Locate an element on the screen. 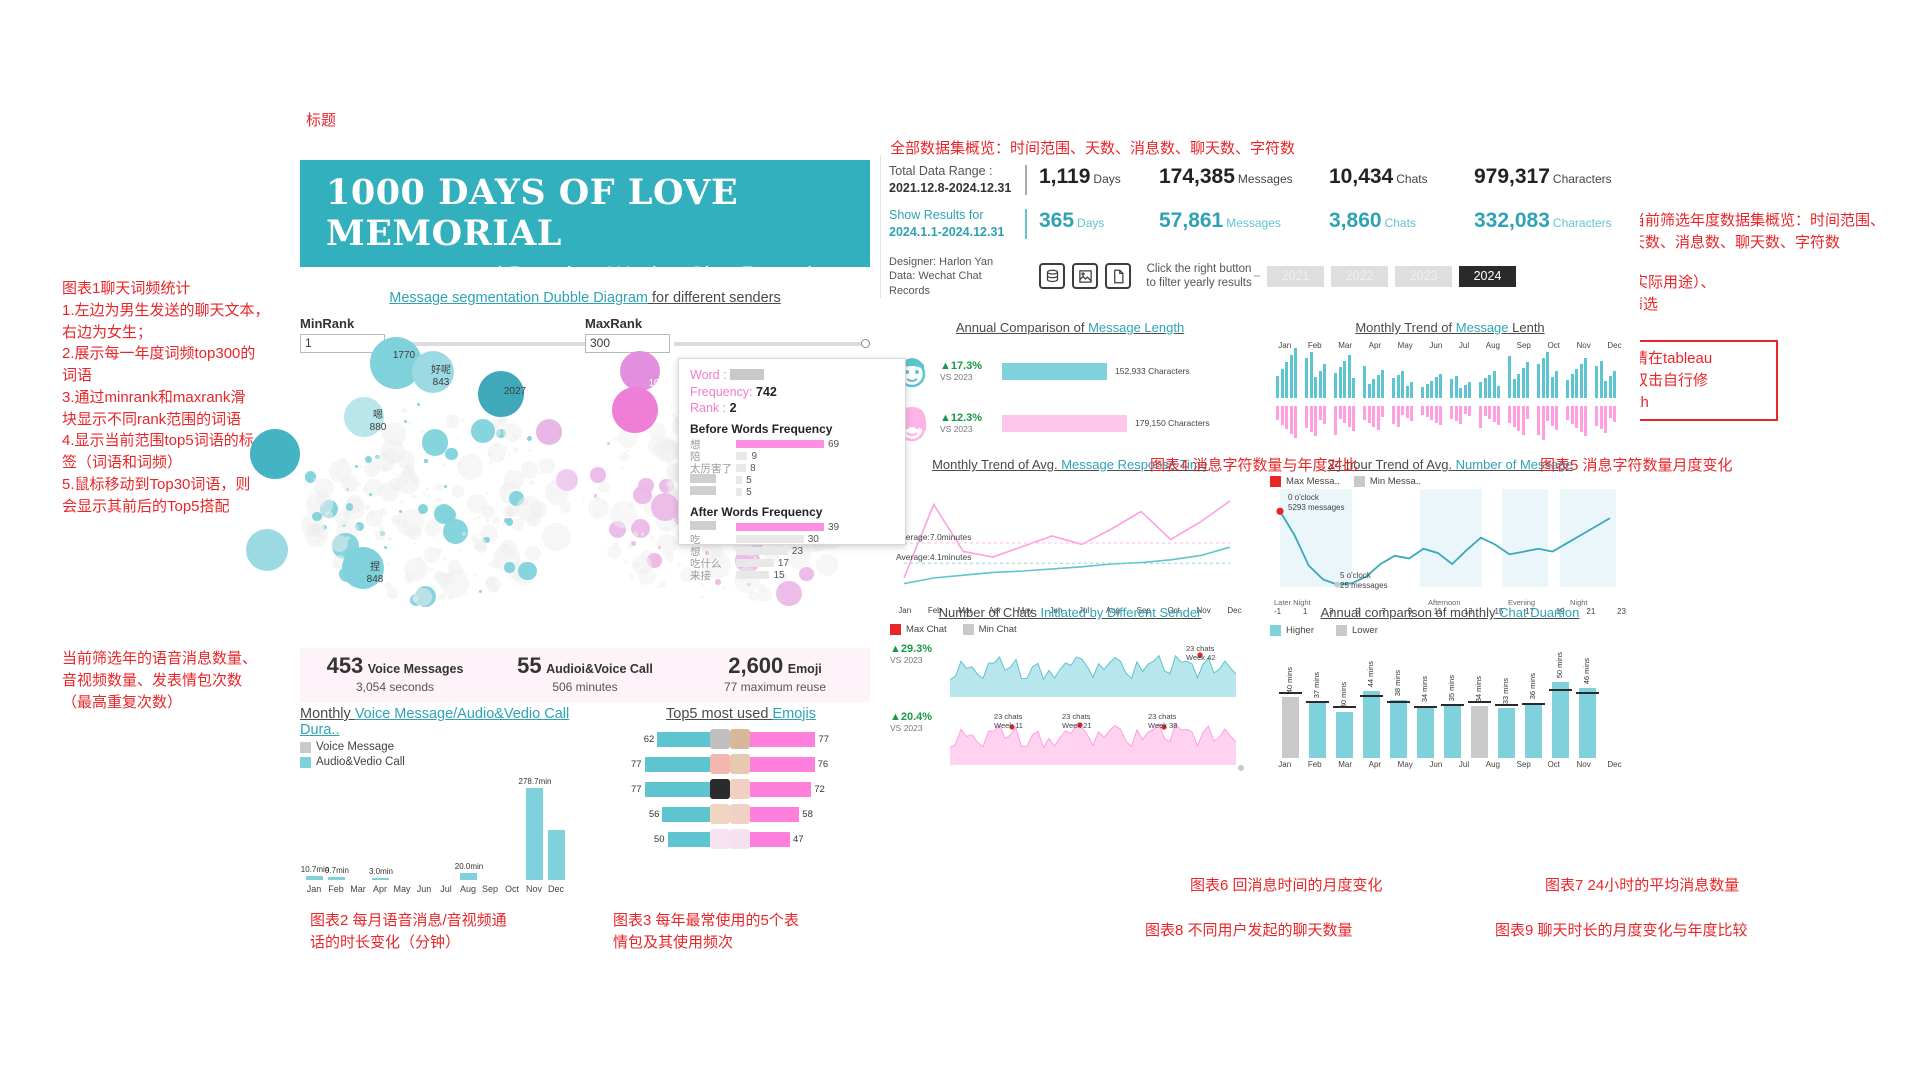 This screenshot has height=1080, width=1920. emoji-row: 77 76 is located at coordinates (741, 764).